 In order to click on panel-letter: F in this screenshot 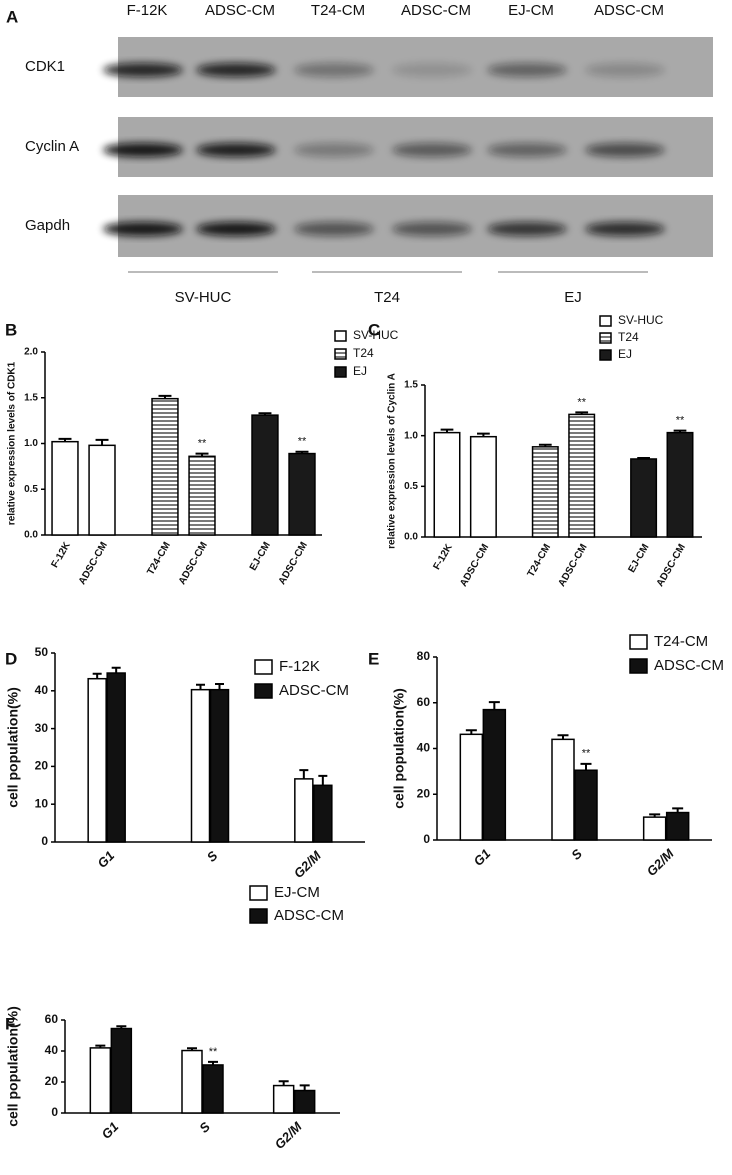, I will do `click(10, 1023)`.